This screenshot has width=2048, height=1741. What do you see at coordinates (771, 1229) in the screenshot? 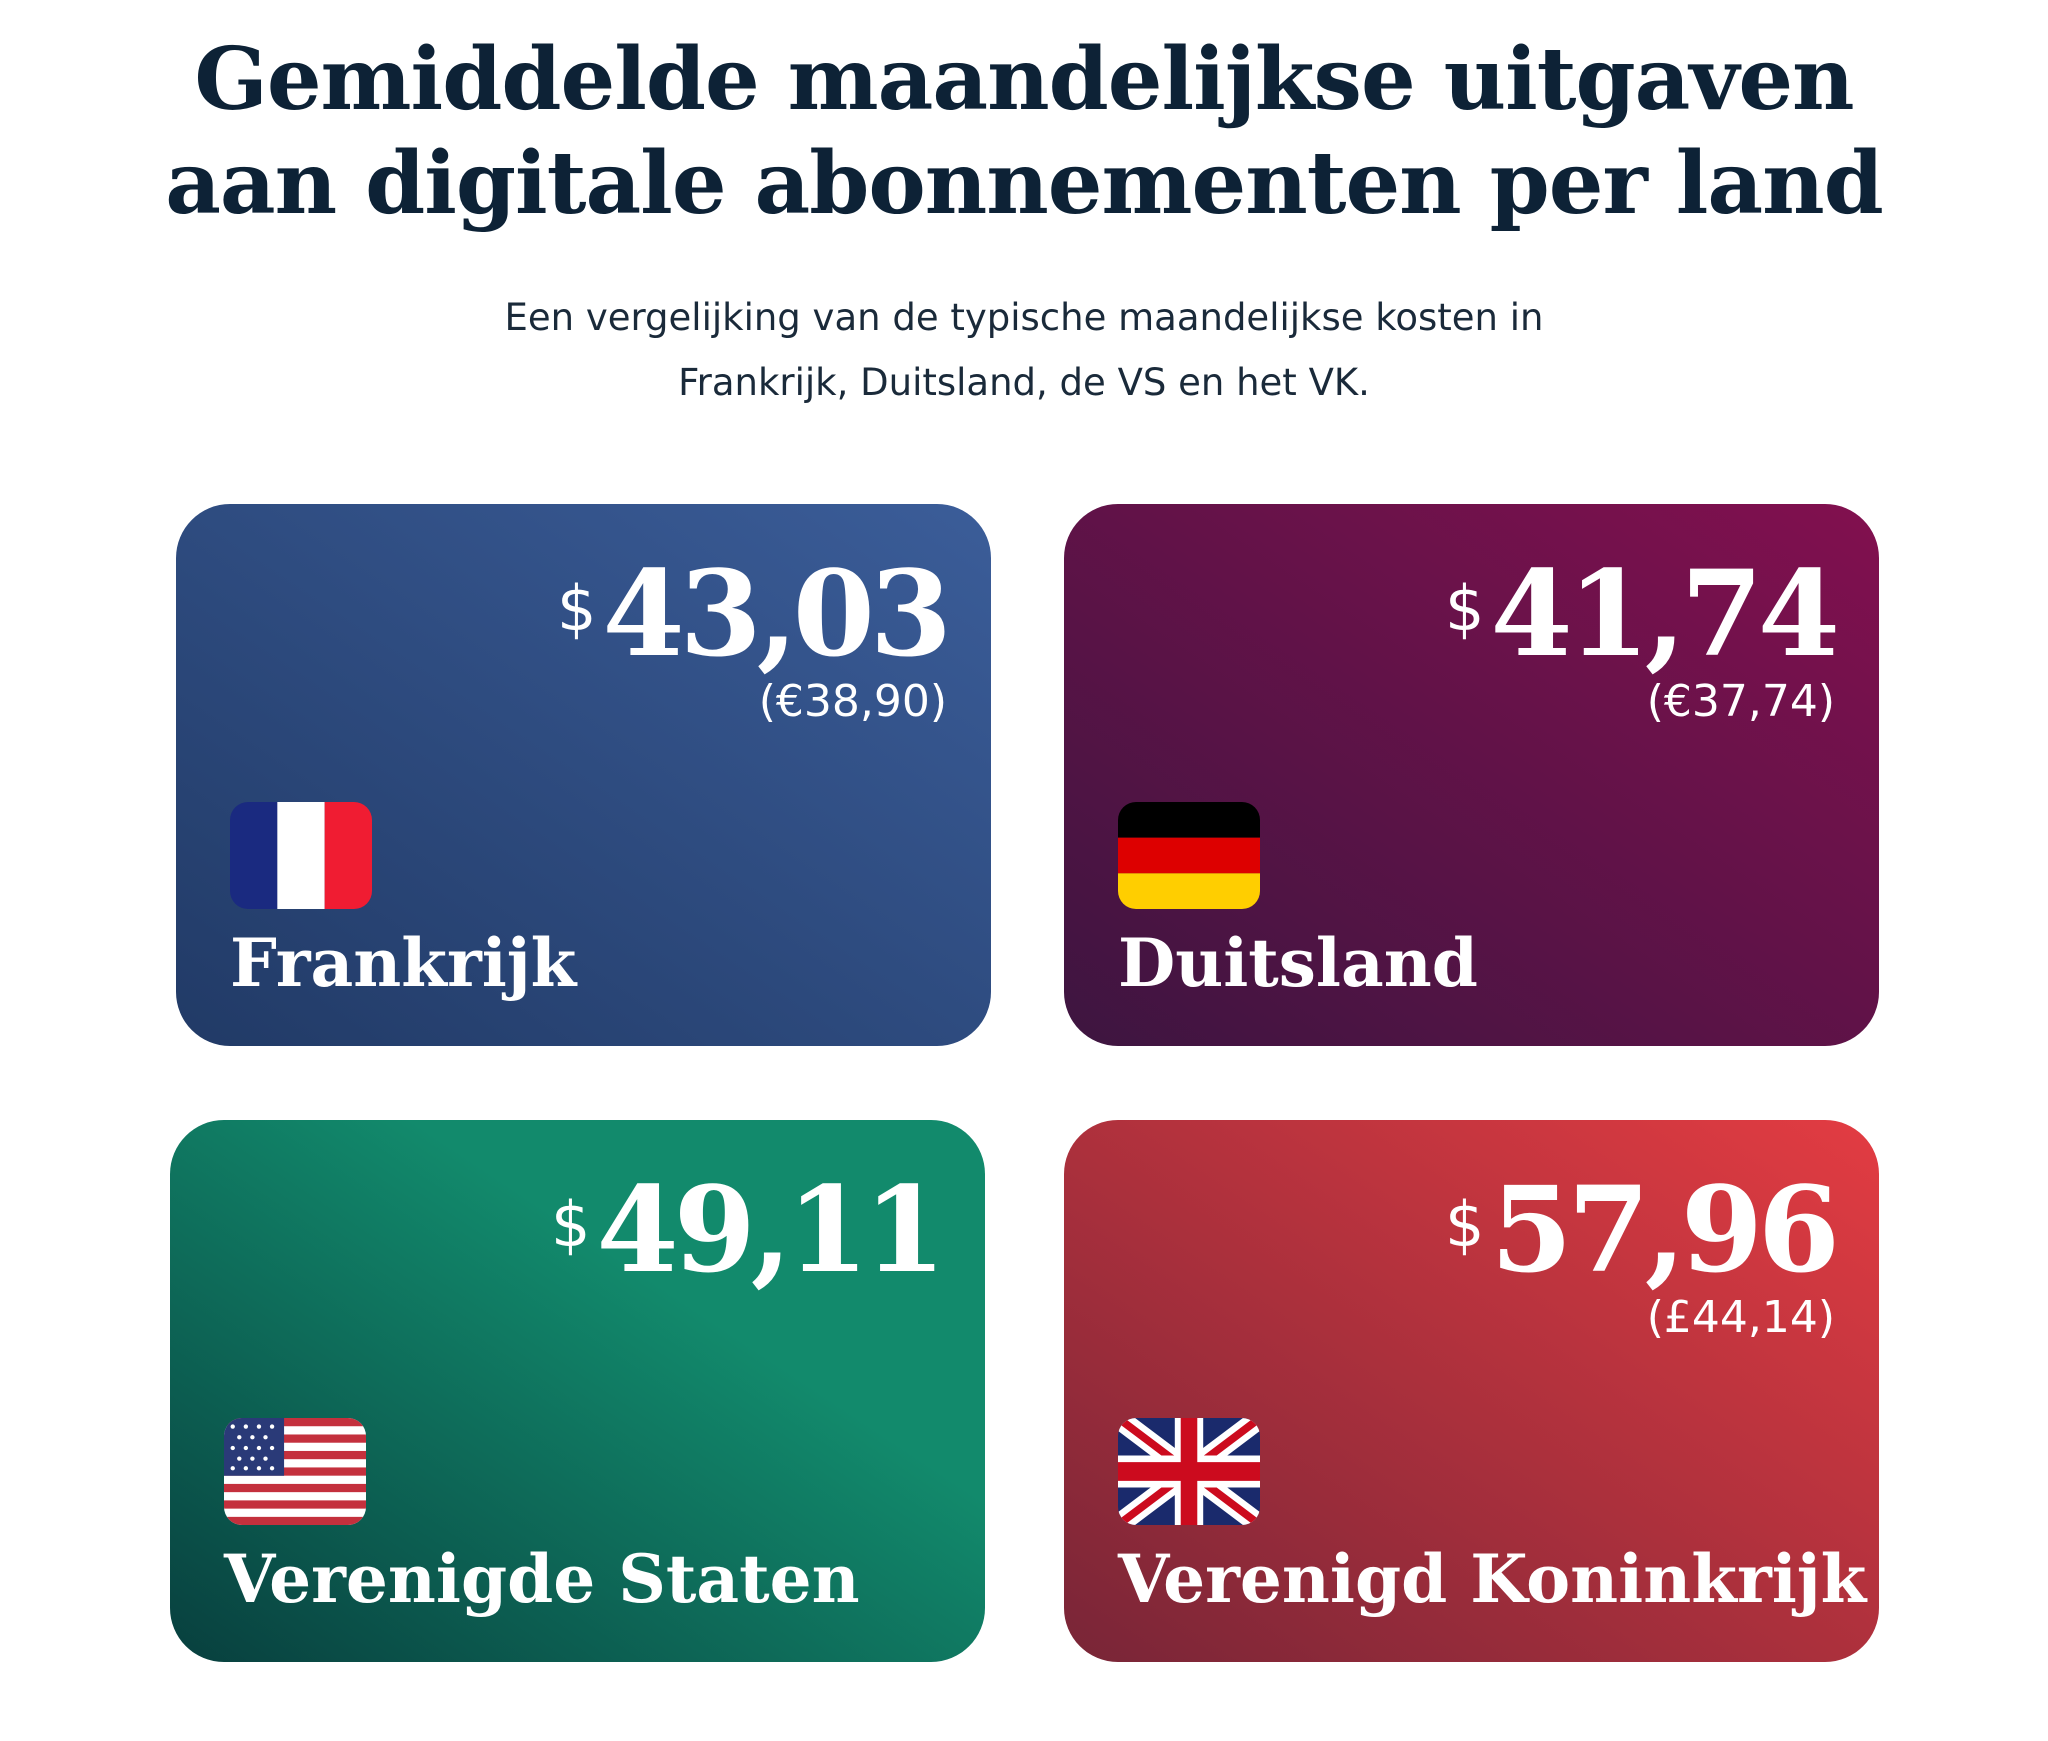
I see `amount: 49,11` at bounding box center [771, 1229].